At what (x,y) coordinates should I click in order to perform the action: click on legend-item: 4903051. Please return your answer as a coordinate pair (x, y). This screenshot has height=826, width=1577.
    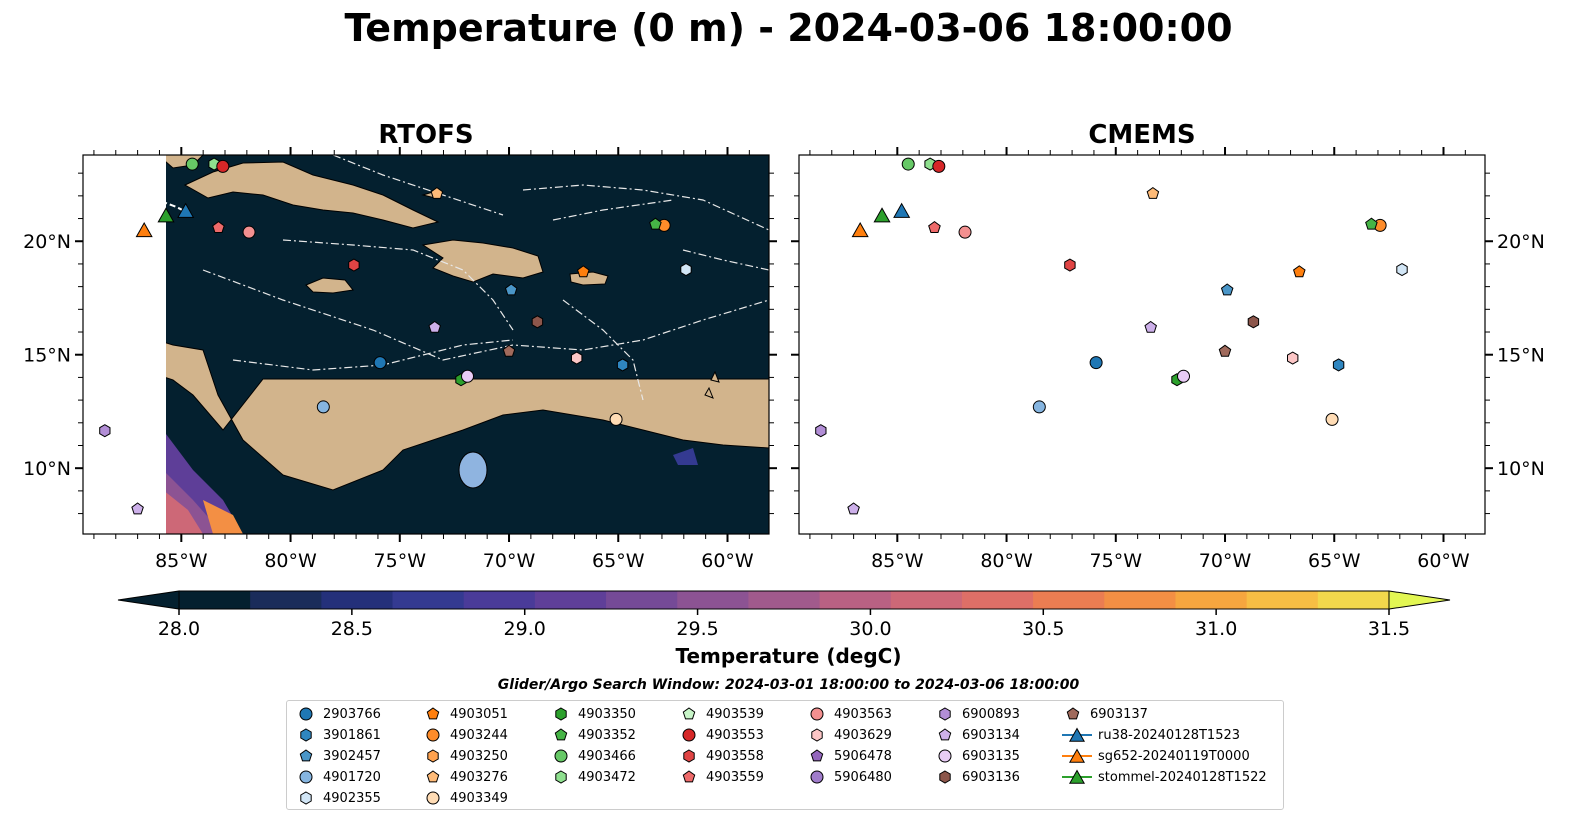
    Looking at the image, I should click on (465, 714).